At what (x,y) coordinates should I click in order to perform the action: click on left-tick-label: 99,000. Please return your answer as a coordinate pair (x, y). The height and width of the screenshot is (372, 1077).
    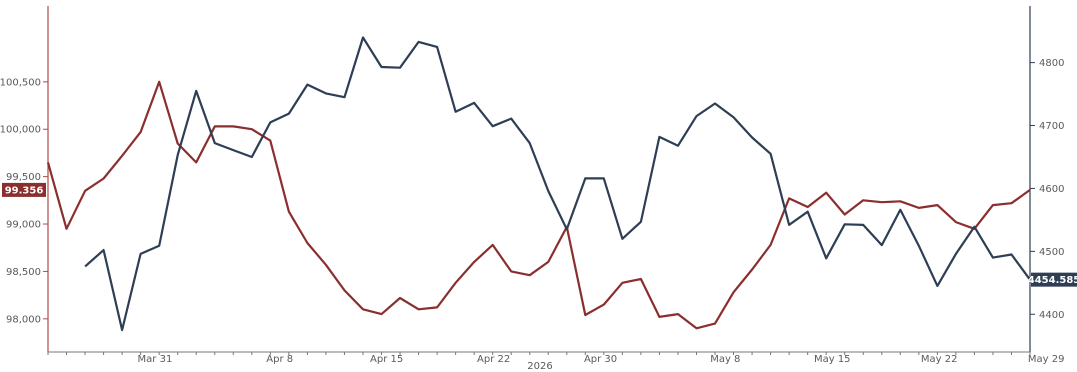
    Looking at the image, I should click on (23, 225).